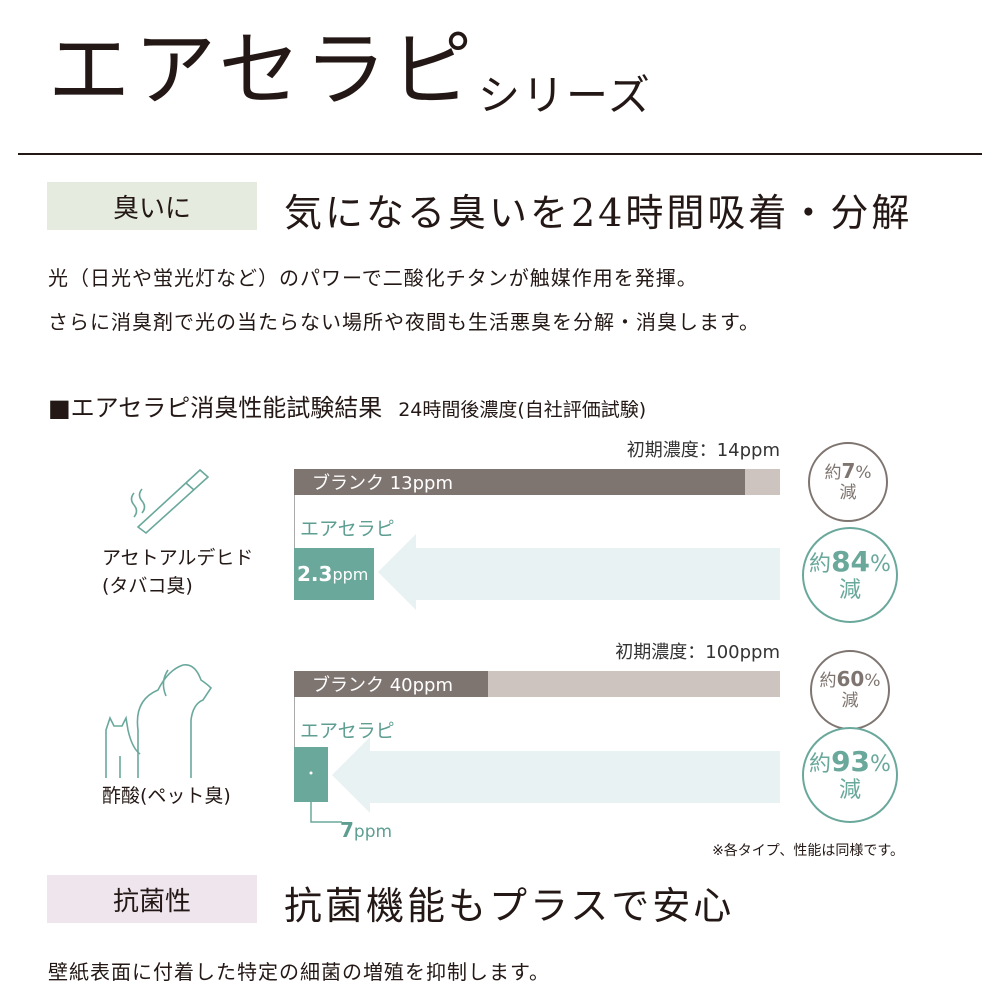  Describe the element at coordinates (366, 830) in the screenshot. I see `product-value-callout: 7ppm` at that location.